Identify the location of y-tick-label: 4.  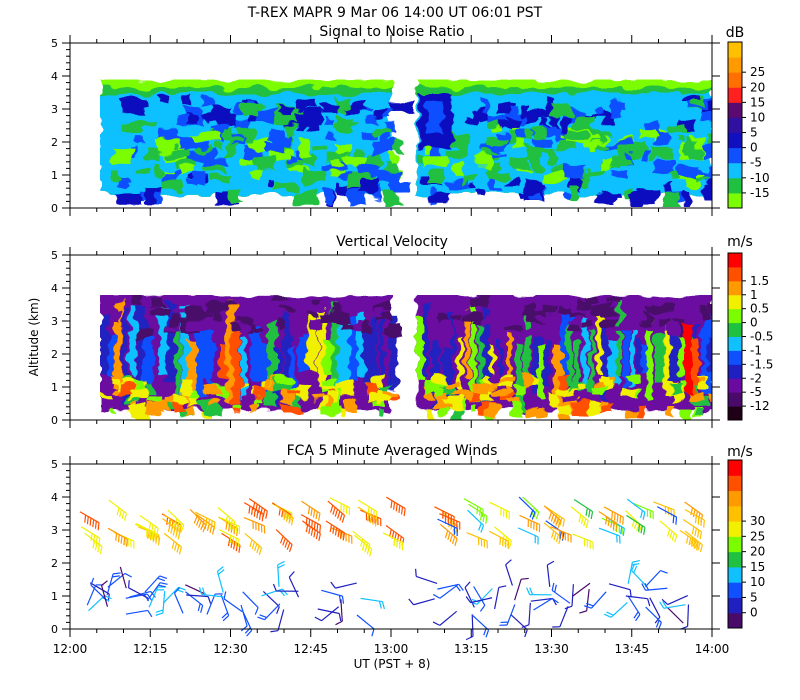
(54, 76).